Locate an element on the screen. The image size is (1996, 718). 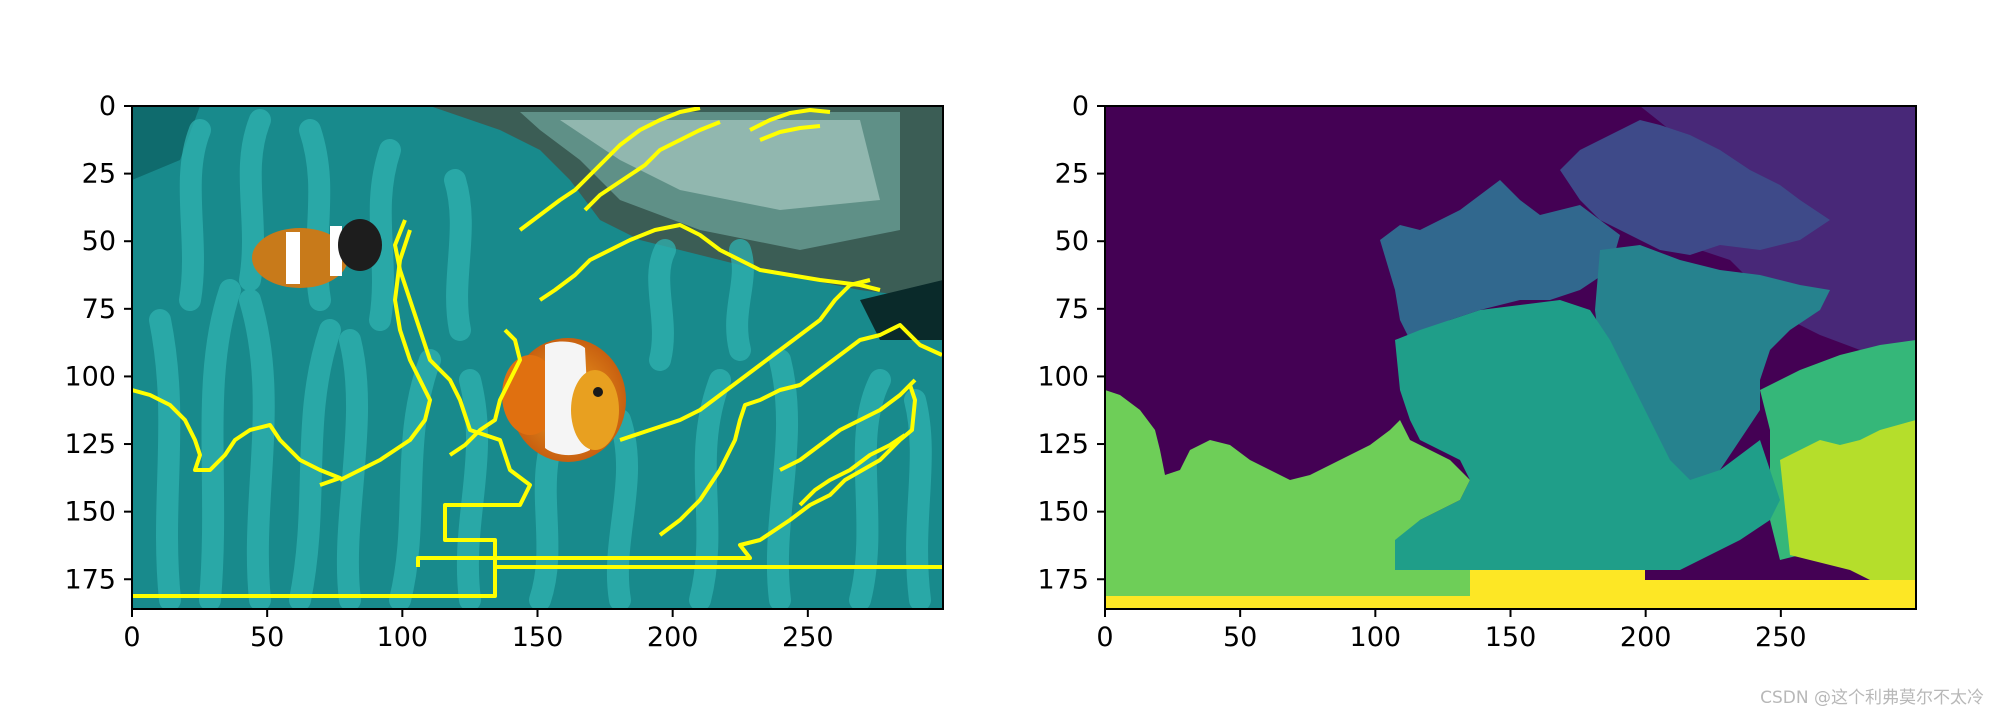
main-clownfish is located at coordinates (564, 400).